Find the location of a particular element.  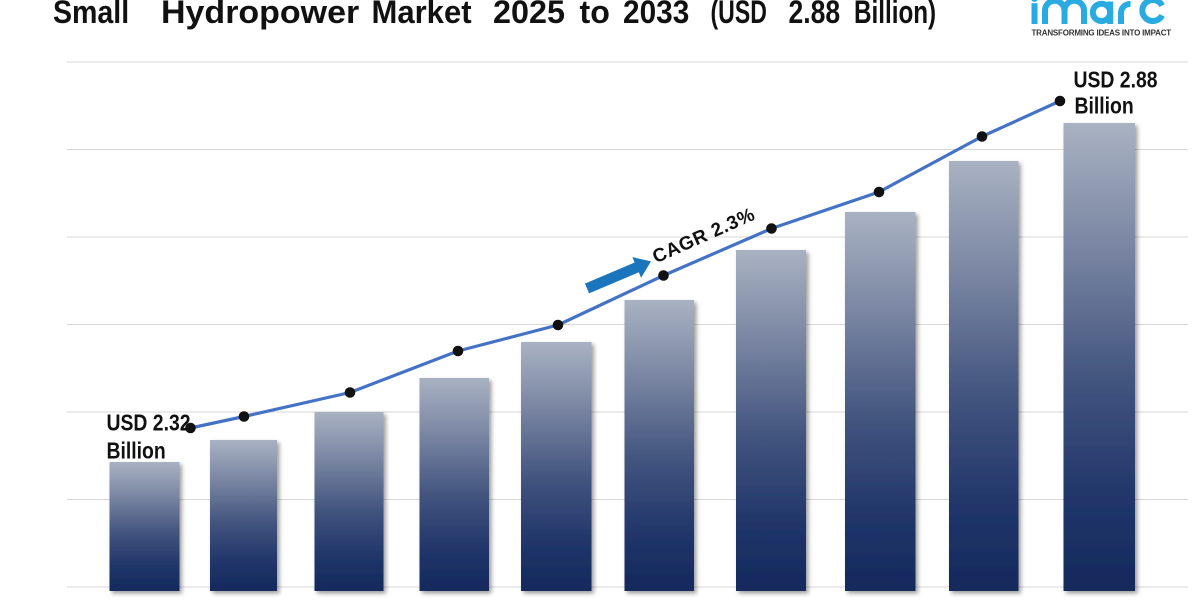

svg-text: (USD is located at coordinates (739, 15).